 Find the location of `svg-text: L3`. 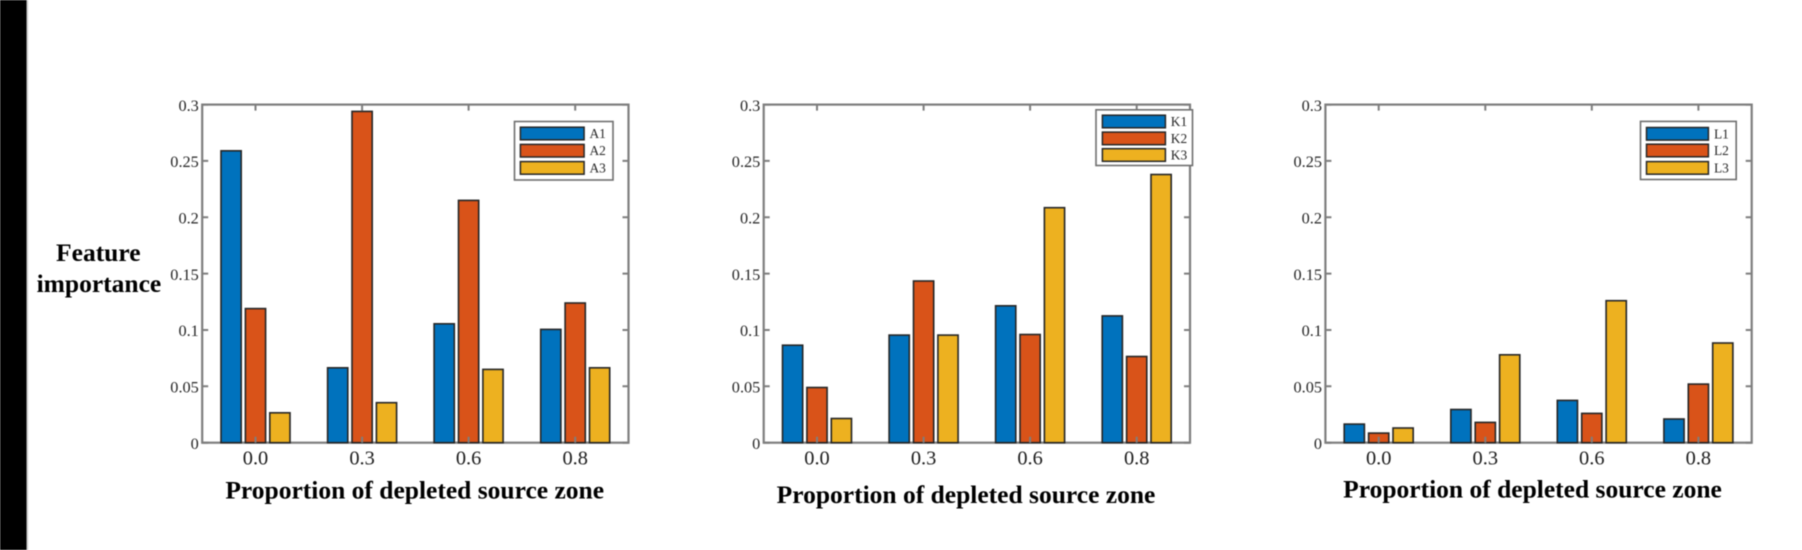

svg-text: L3 is located at coordinates (1721, 167).